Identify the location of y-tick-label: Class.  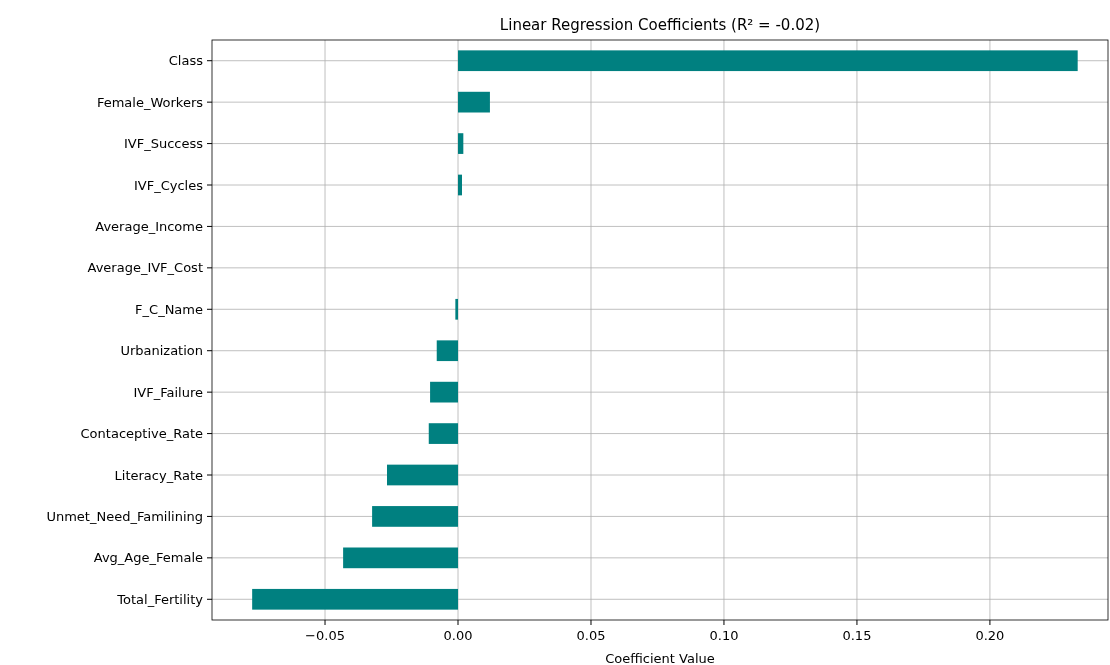
(186, 61).